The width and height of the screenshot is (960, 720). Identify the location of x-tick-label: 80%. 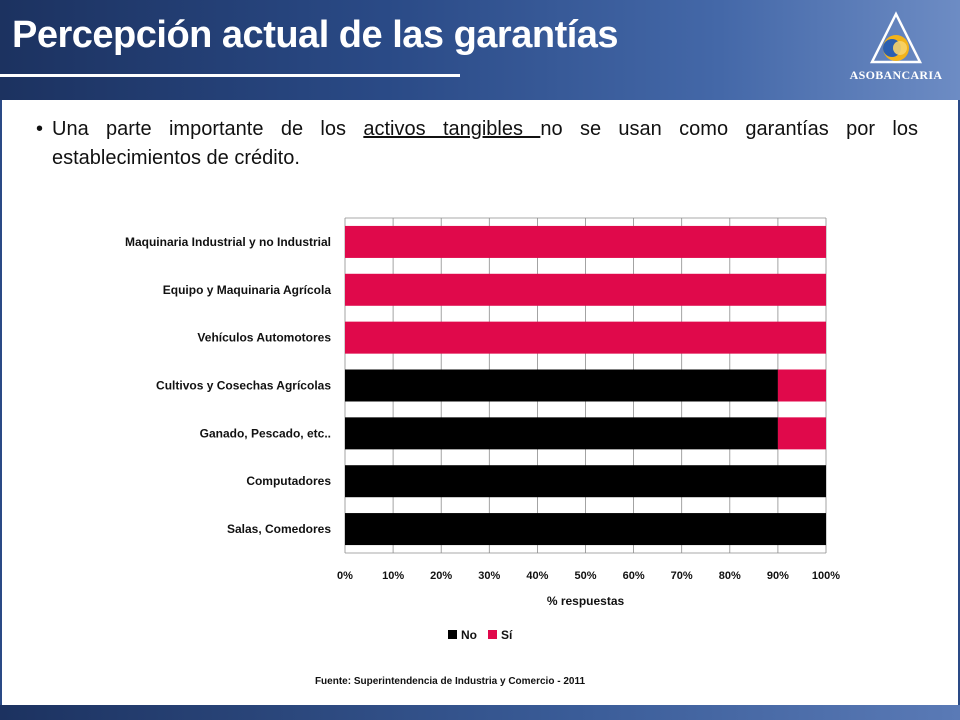
(730, 576).